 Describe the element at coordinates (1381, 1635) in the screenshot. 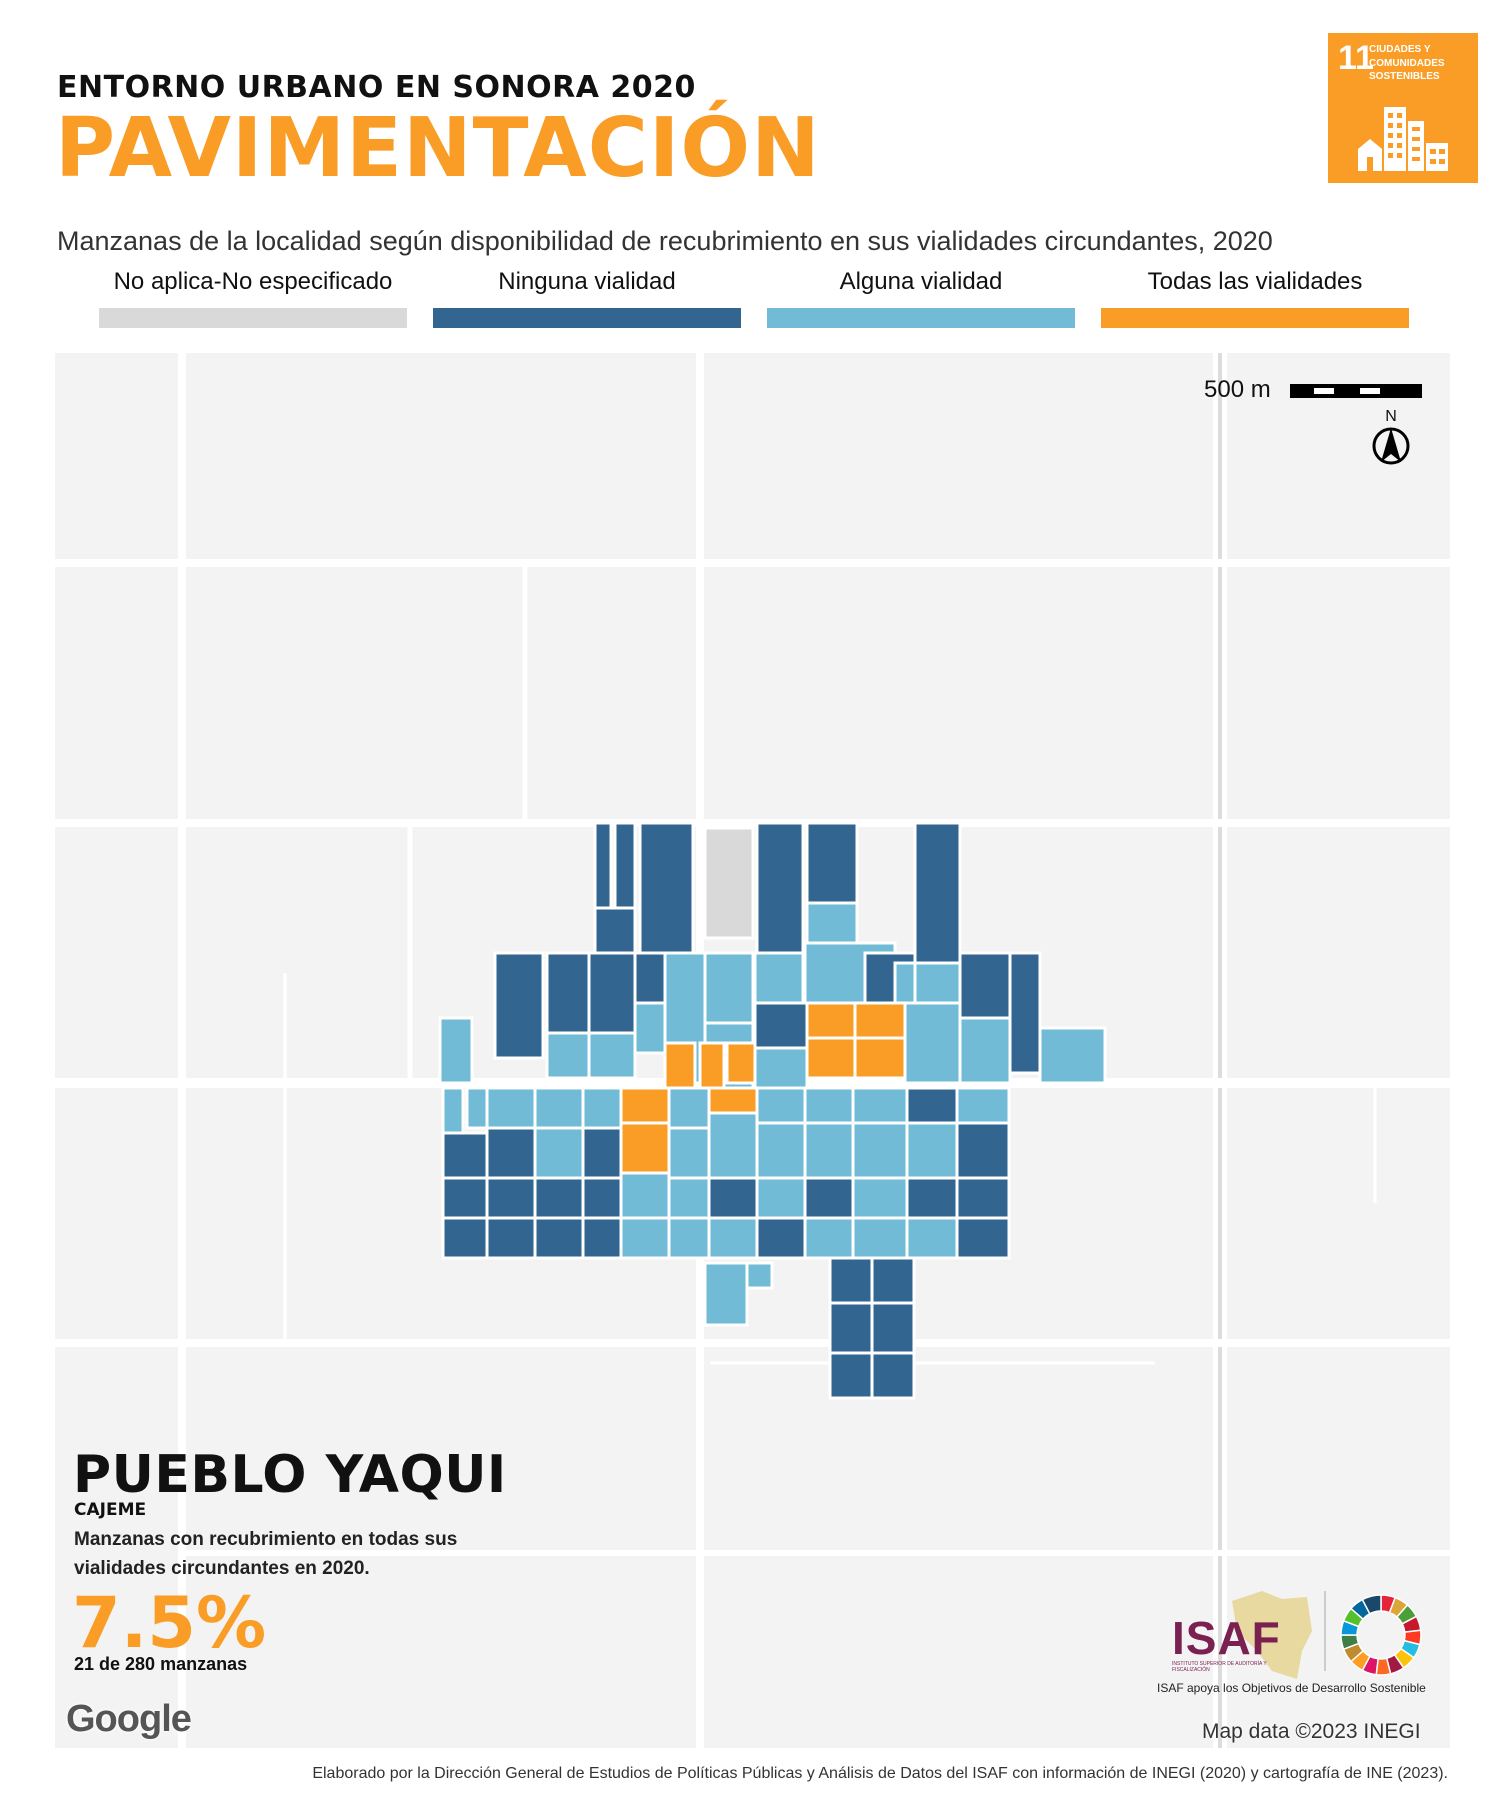

I see `sdg-wheel-icon` at that location.